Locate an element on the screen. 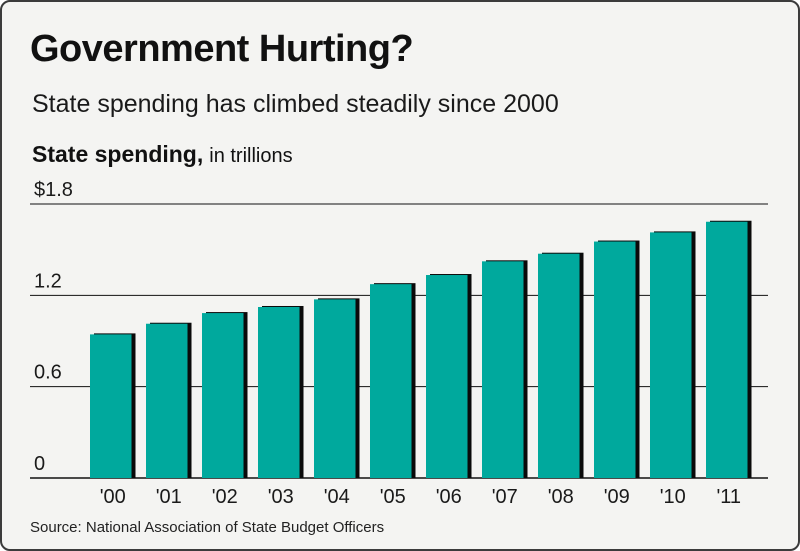  y-tick-label: 0.6 is located at coordinates (48, 373).